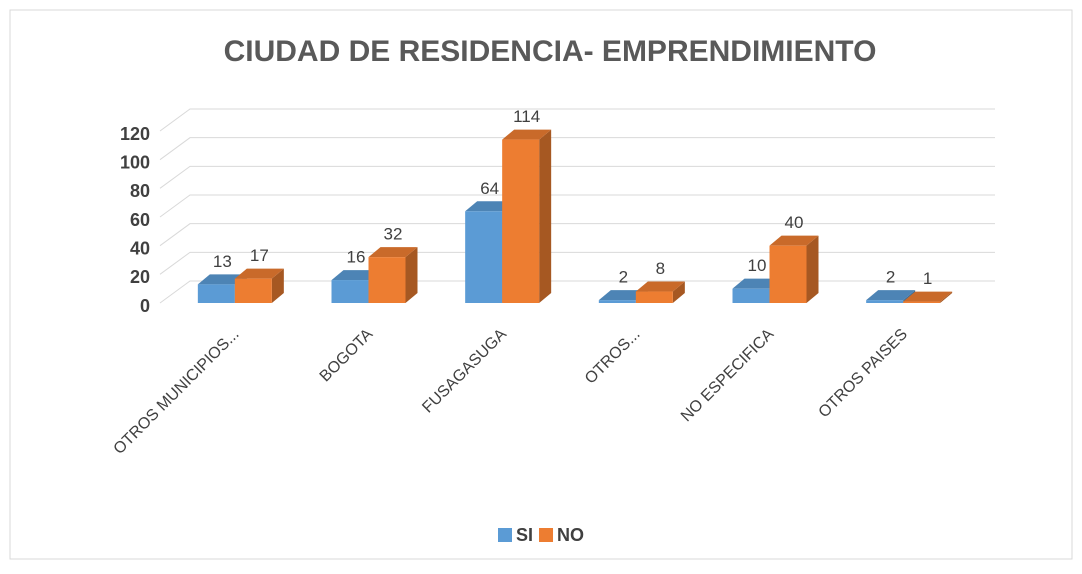 This screenshot has width=1082, height=574. I want to click on value-label: 1, so click(927, 278).